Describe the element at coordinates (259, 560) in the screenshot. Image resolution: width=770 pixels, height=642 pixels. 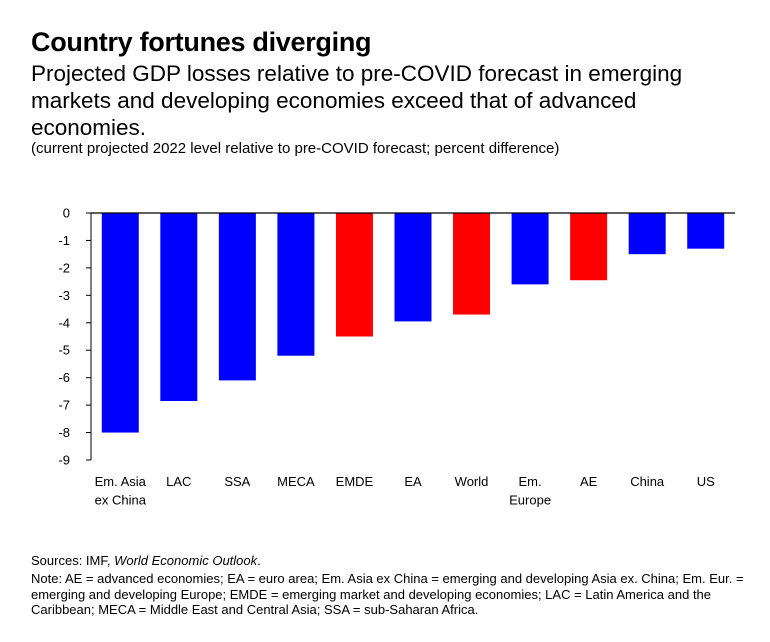
I see `sources-end: .` at that location.